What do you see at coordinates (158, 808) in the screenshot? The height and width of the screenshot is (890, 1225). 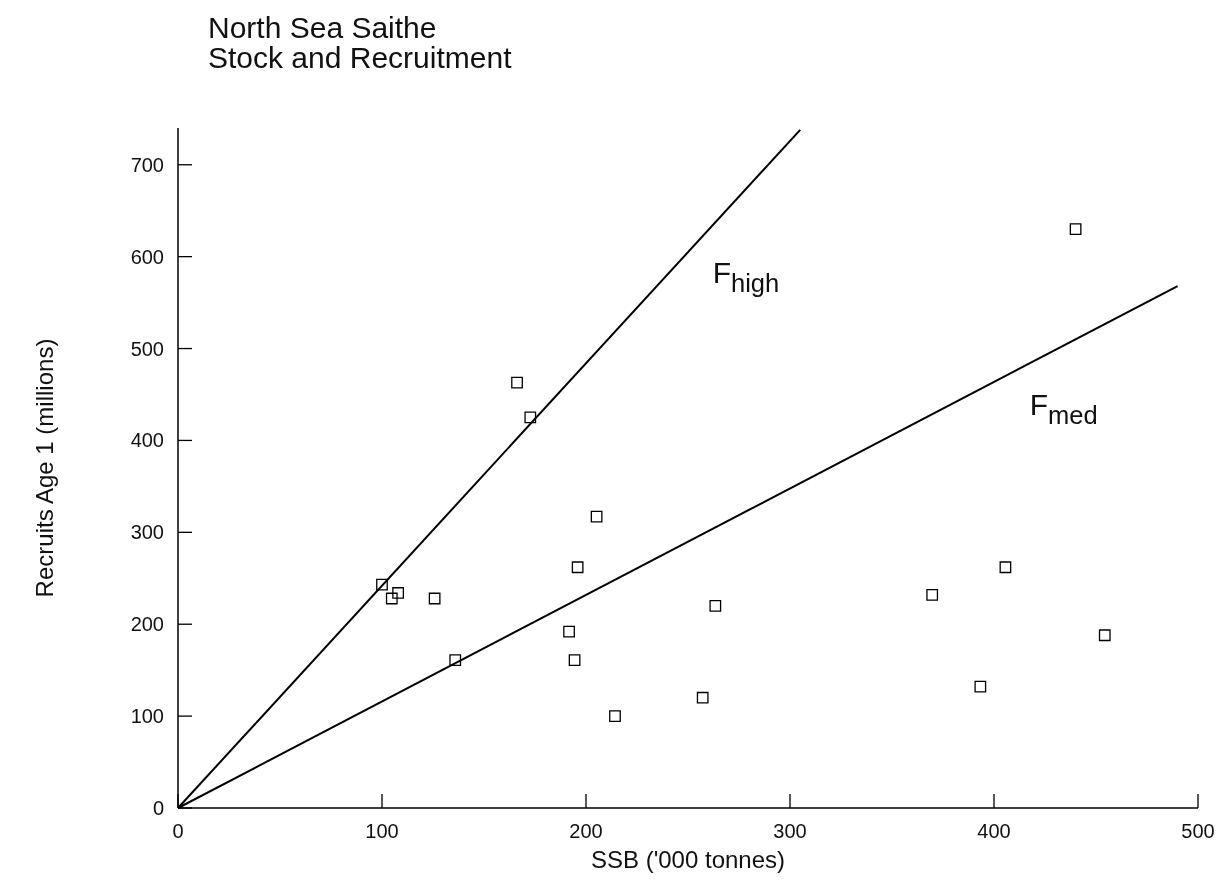 I see `y-tick-label: 0` at bounding box center [158, 808].